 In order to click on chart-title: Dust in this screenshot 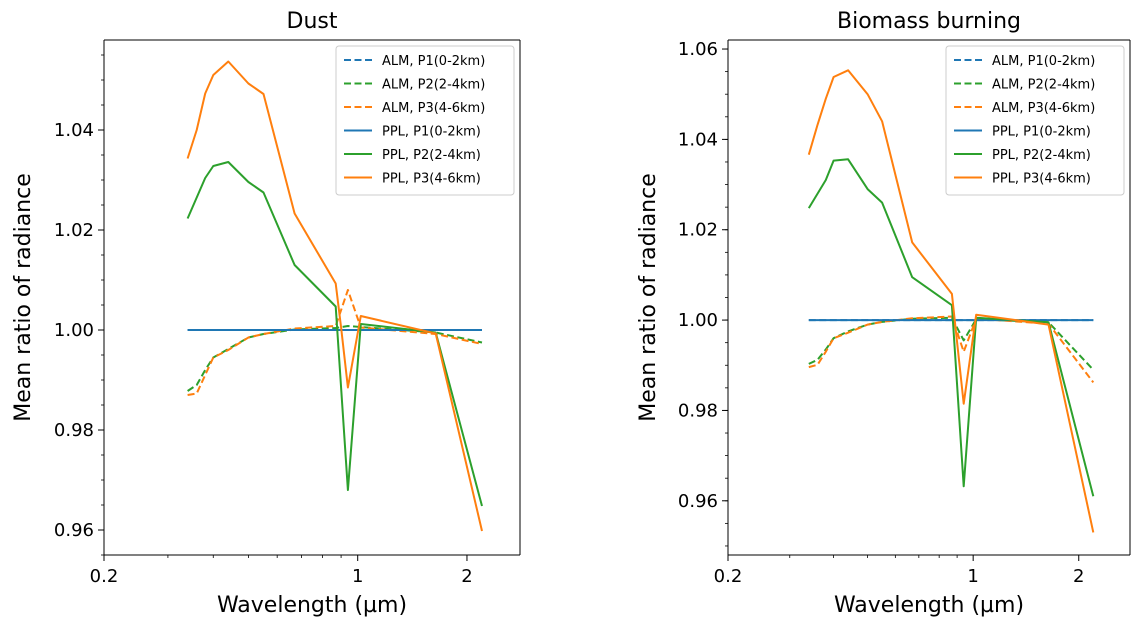, I will do `click(312, 21)`.